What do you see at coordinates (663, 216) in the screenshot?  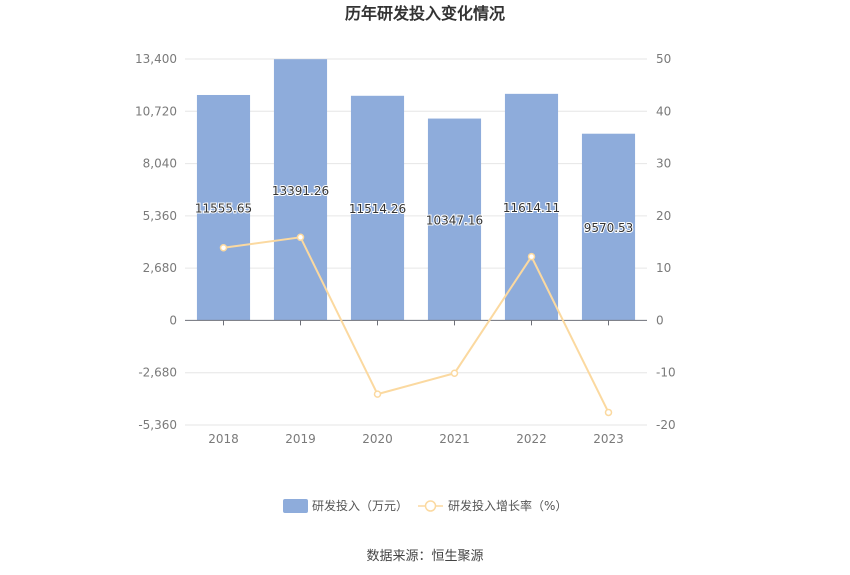 I see `y-right-tick-label: 20` at bounding box center [663, 216].